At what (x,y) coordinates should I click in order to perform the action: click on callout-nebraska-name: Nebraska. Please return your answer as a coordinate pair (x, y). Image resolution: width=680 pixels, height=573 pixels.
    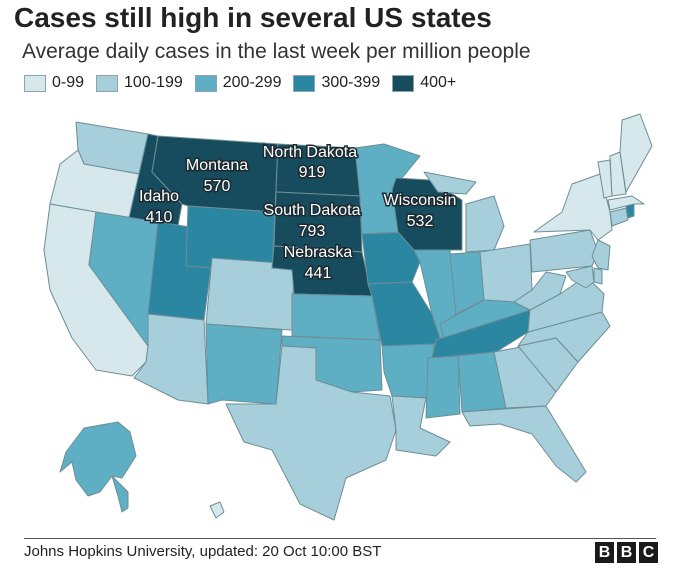
    Looking at the image, I should click on (318, 252).